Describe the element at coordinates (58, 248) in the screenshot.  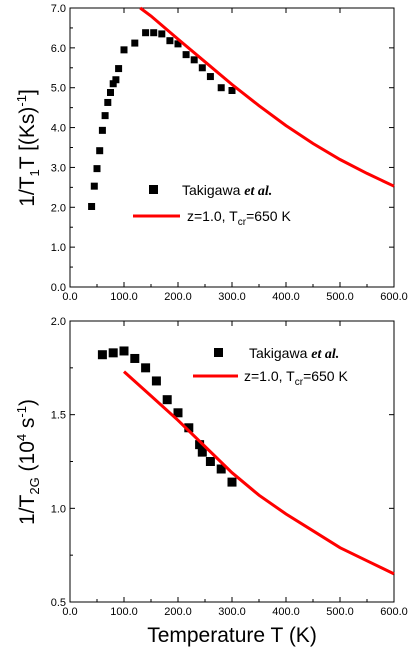
I see `top-y-tick-label: 1.0` at that location.